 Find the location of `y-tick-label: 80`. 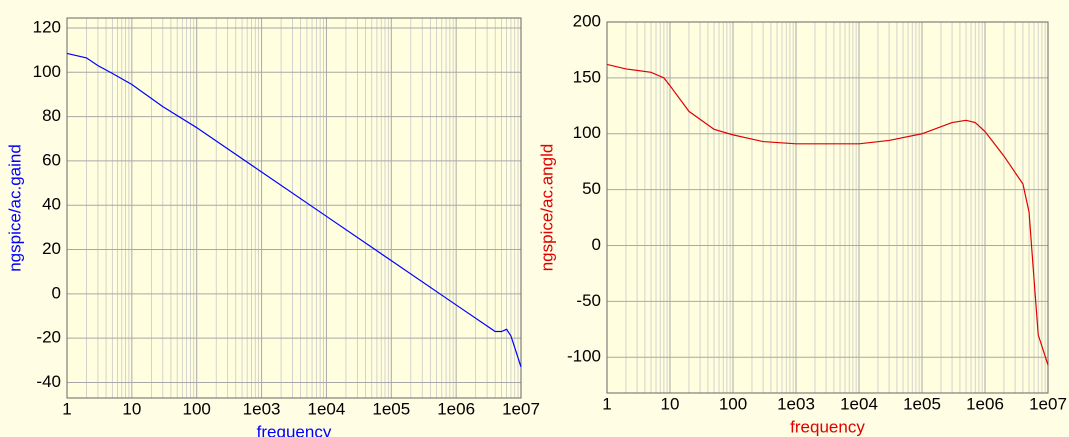

y-tick-label: 80 is located at coordinates (51, 115).